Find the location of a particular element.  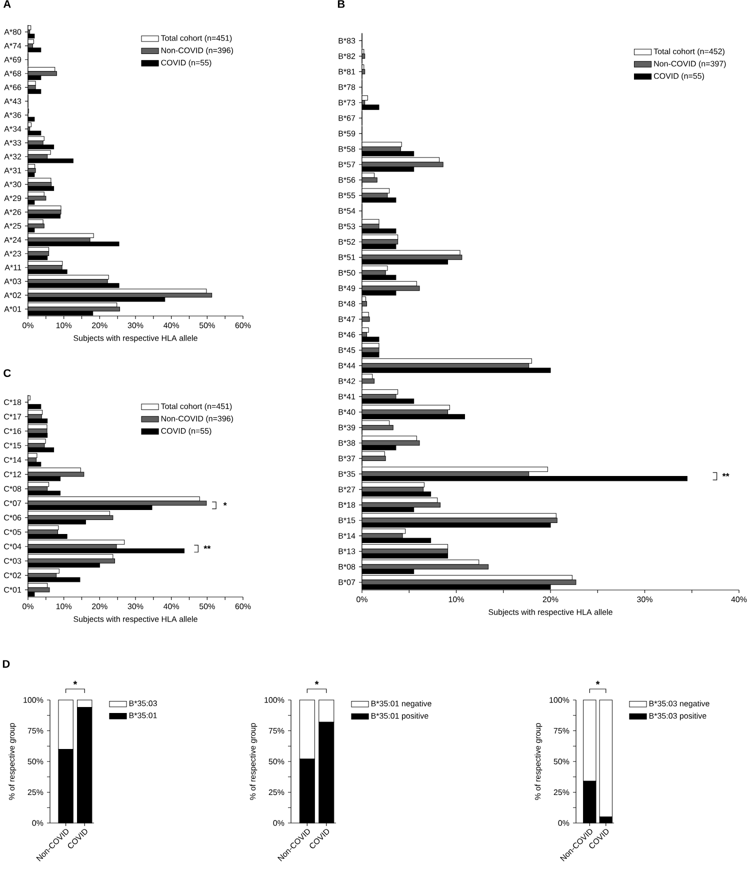

y-tick-label: A*01 is located at coordinates (13, 309).